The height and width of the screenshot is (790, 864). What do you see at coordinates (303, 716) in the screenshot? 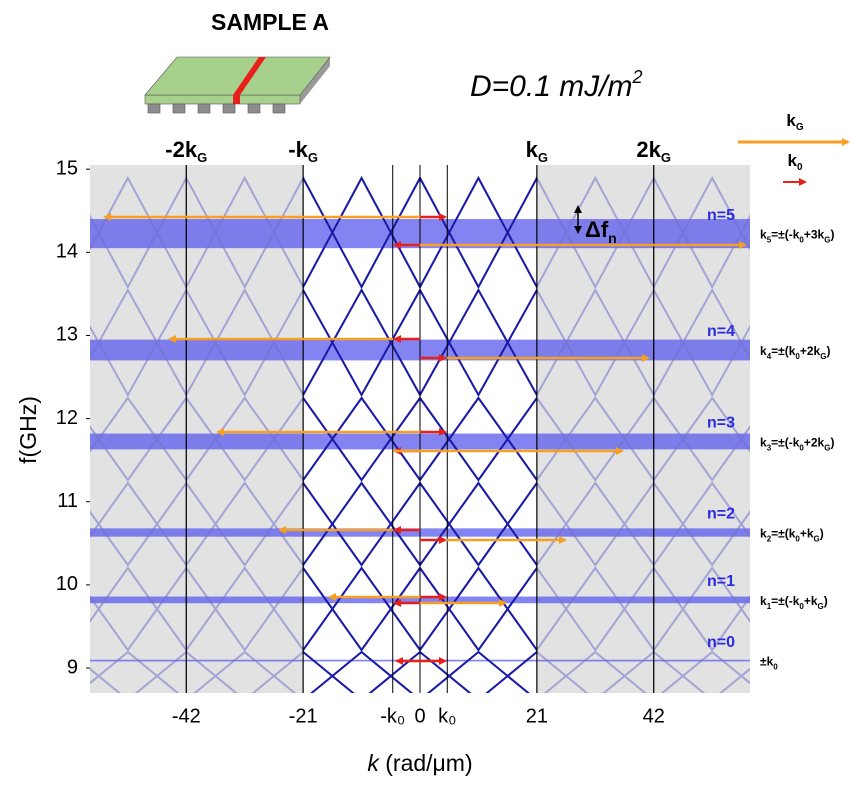
I see `x-tick-label: -21` at bounding box center [303, 716].